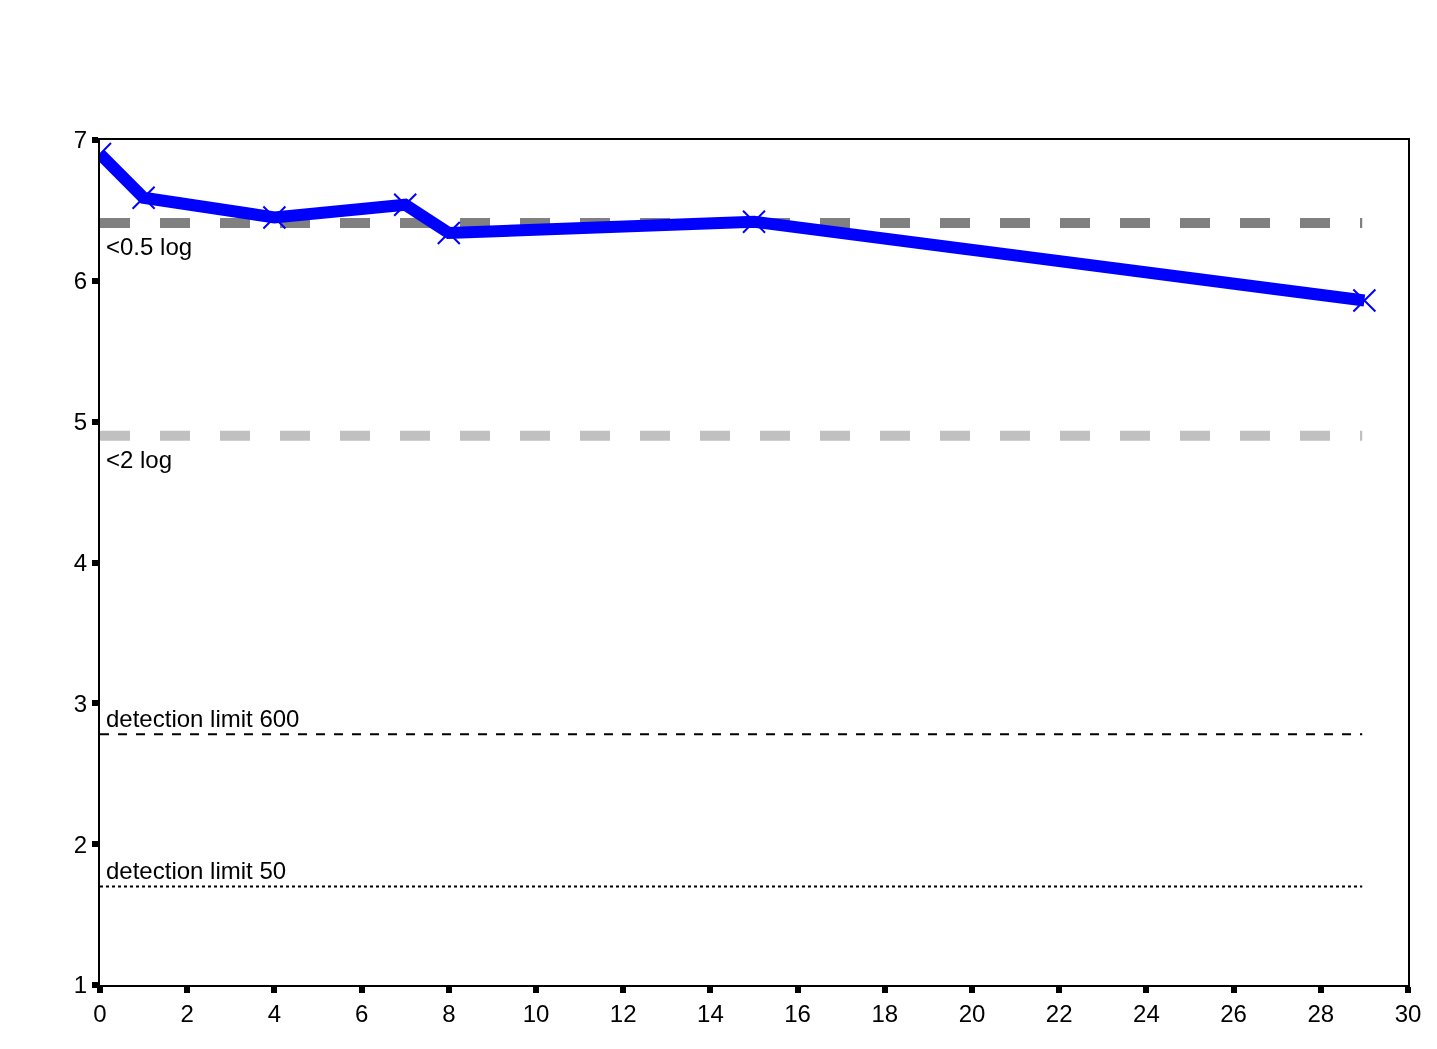 This screenshot has height=1049, width=1437. I want to click on x-tick-label: 20, so click(972, 1013).